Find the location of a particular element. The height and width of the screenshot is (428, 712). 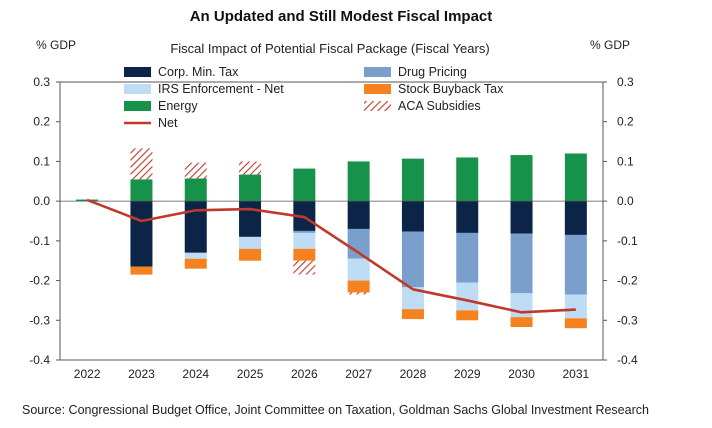

legend-swatch-corp-min-tax is located at coordinates (137, 72).